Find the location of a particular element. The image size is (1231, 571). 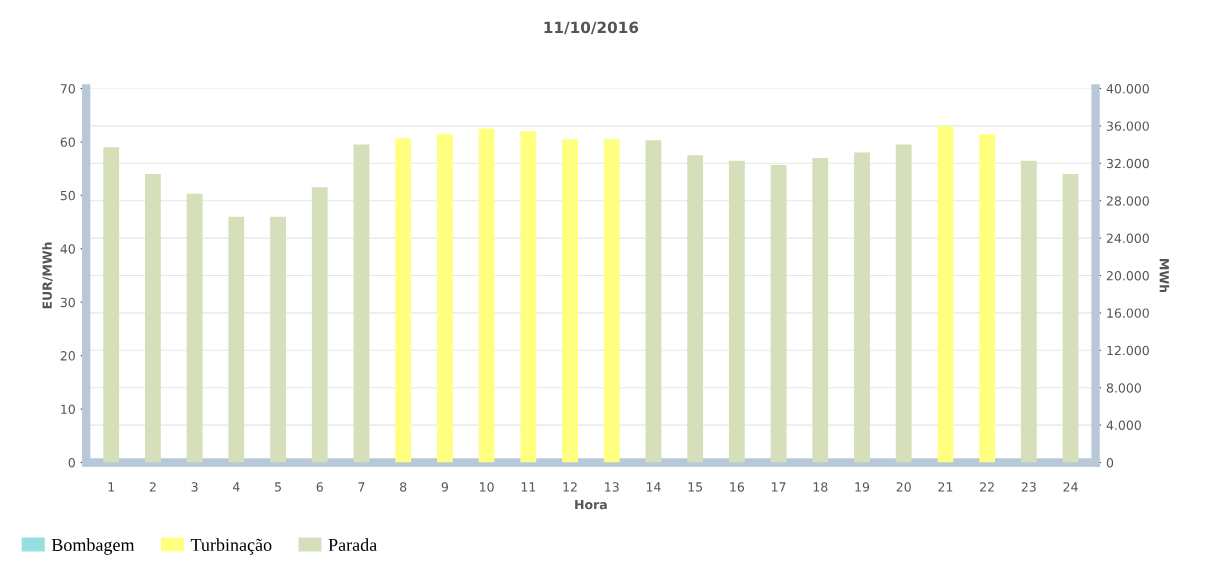

legend-label: Turbinação is located at coordinates (231, 546).